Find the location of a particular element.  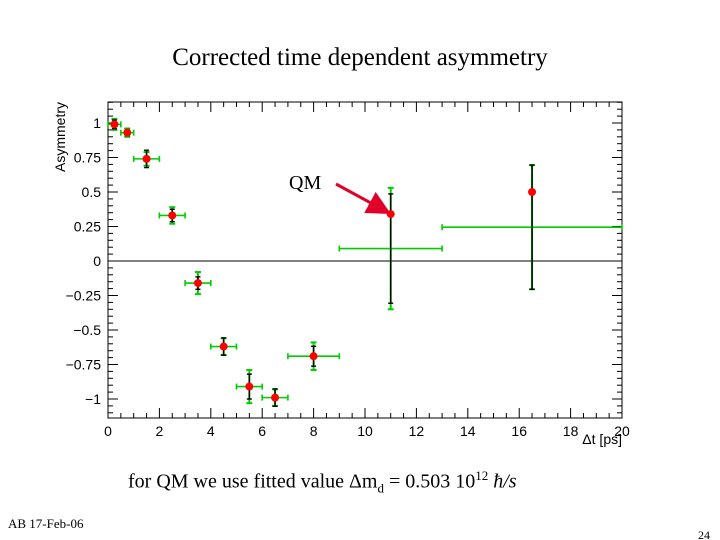

page-number: 24 is located at coordinates (704, 534).